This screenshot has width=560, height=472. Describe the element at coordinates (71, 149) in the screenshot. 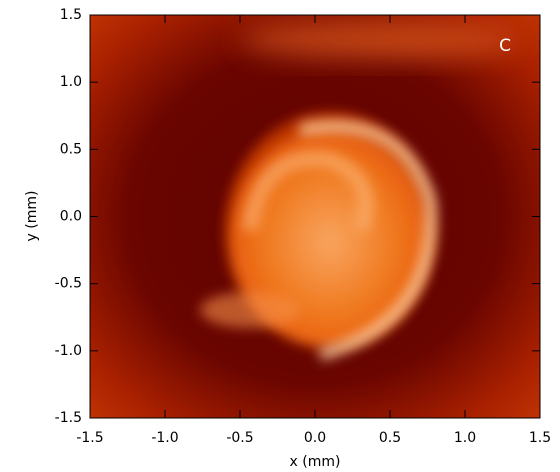

I see `y-tick-label: 0.5` at that location.